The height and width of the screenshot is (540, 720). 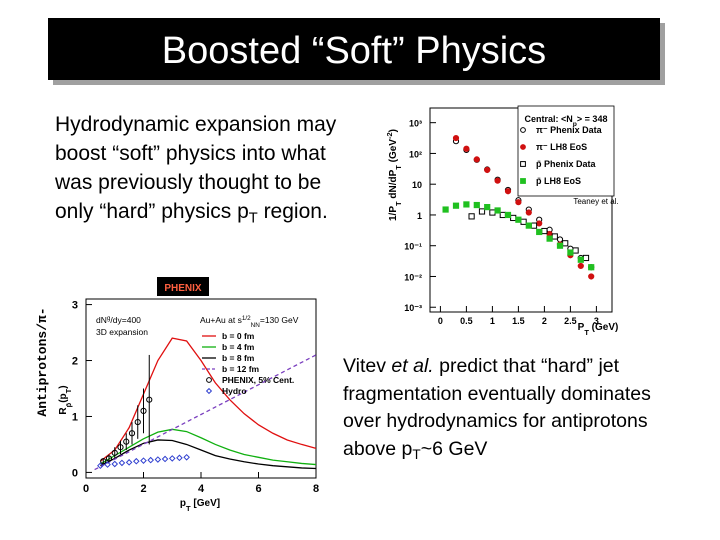 I want to click on label-part: 1/P, so click(x=393, y=213).